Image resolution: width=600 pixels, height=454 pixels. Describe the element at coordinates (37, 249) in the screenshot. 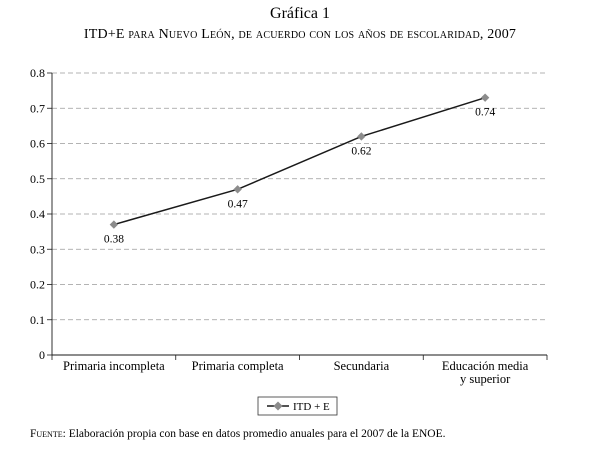

I see `y-tick-label-3: 0.3` at that location.